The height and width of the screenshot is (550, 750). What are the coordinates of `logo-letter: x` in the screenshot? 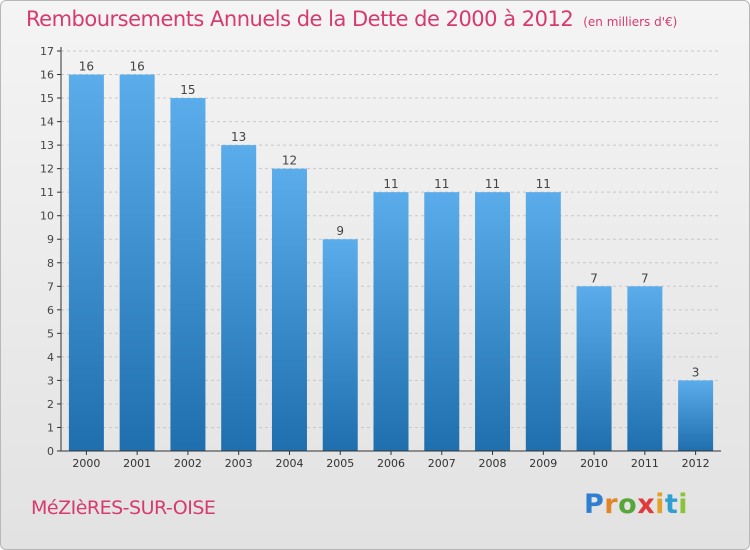 It's located at (646, 504).